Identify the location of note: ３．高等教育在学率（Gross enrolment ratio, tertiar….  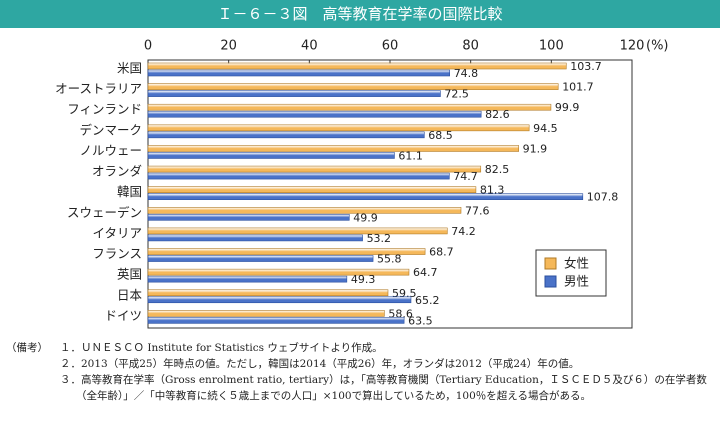
(383, 388).